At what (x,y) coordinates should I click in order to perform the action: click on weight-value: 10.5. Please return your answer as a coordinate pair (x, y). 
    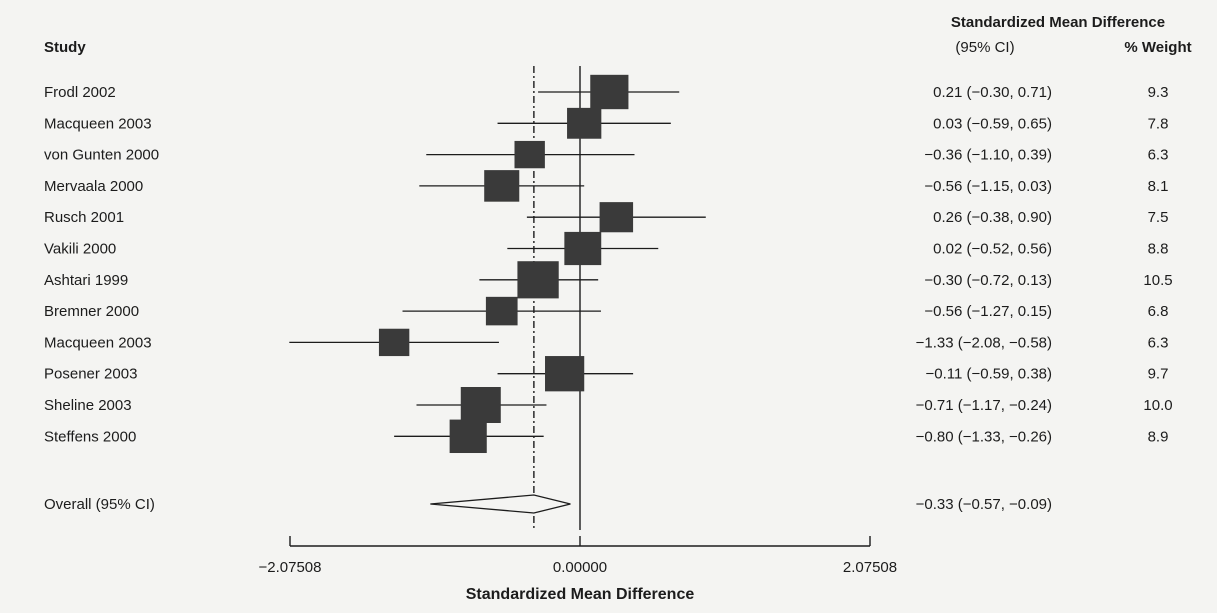
    Looking at the image, I should click on (1157, 280).